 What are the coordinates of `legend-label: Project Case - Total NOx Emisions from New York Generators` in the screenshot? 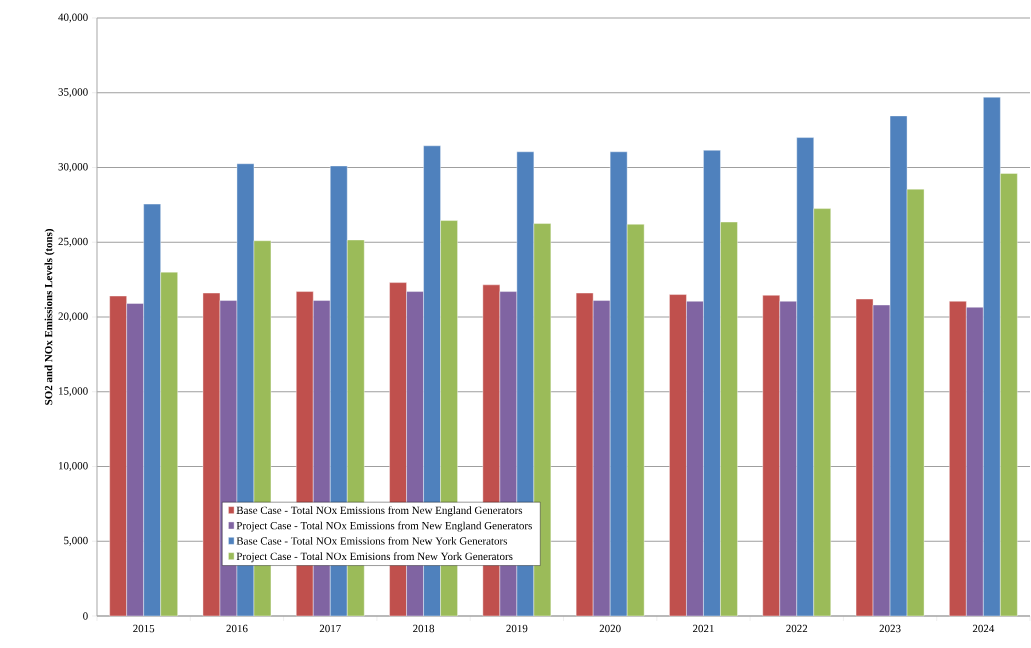 It's located at (374, 557).